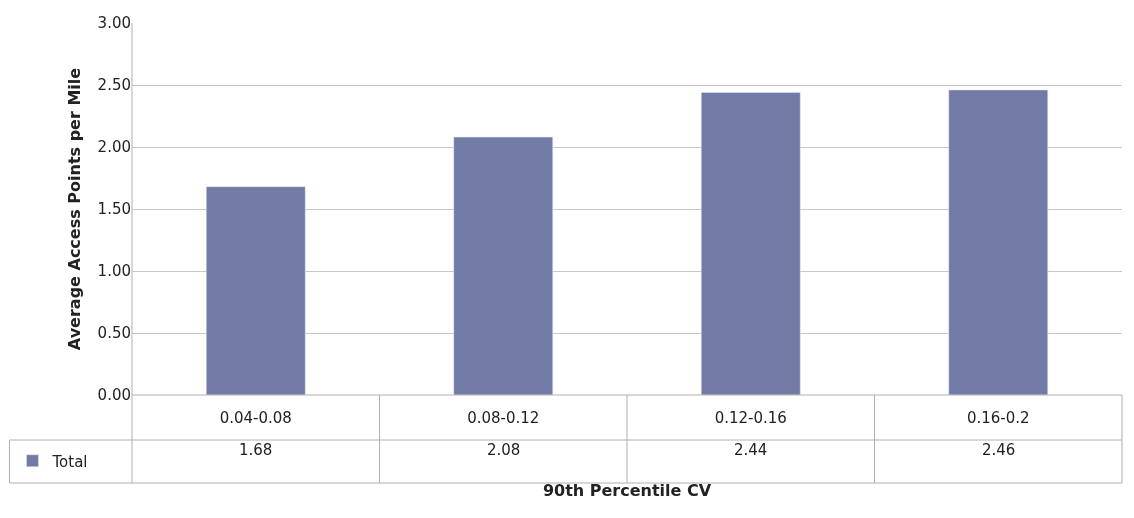 The width and height of the screenshot is (1134, 518). Describe the element at coordinates (114, 271) in the screenshot. I see `y-tick-label: 1.00` at that location.